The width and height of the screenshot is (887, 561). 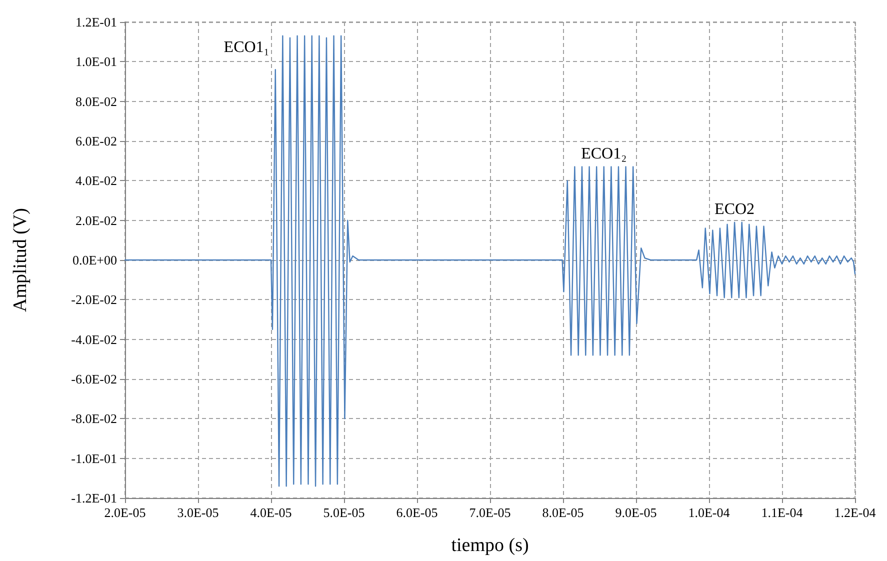 I want to click on y-tick-label: -1.0E-01, so click(x=94, y=458).